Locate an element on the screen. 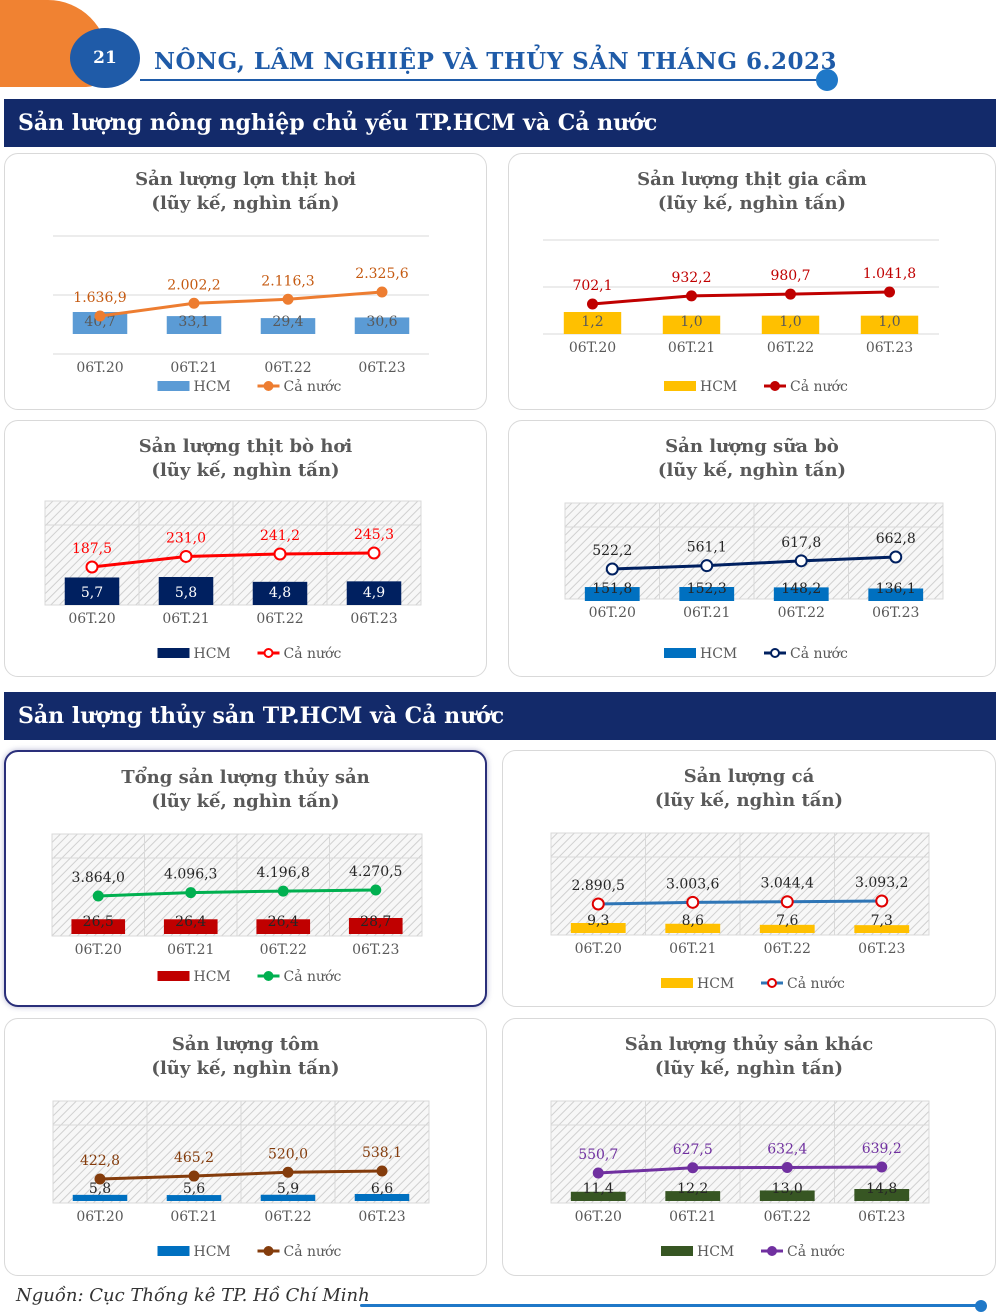 The image size is (1000, 1313). bar-label: 33,1 is located at coordinates (193, 322).